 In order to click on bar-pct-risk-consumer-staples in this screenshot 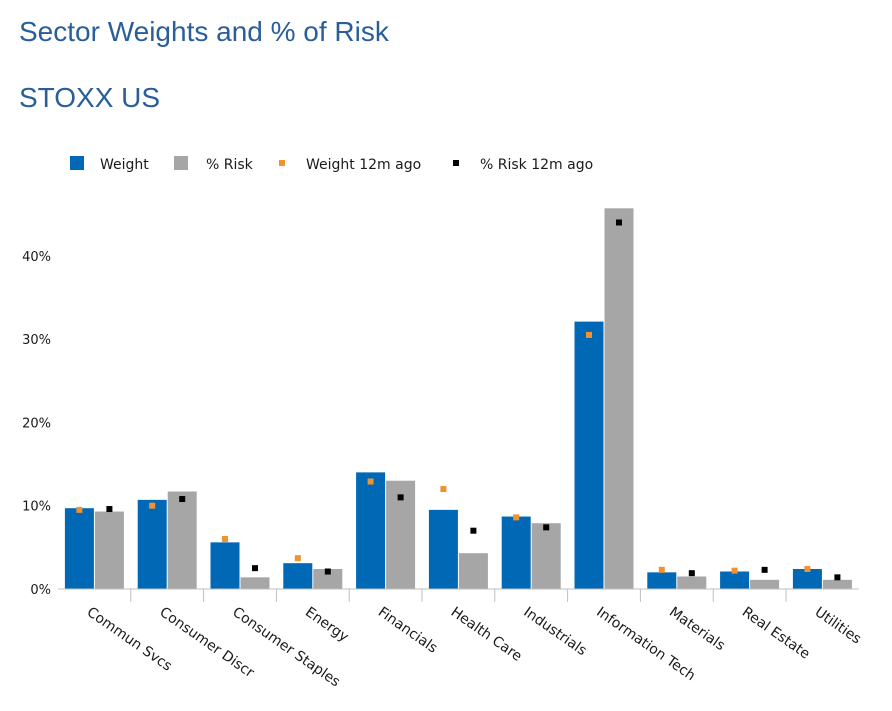, I will do `click(255, 583)`.